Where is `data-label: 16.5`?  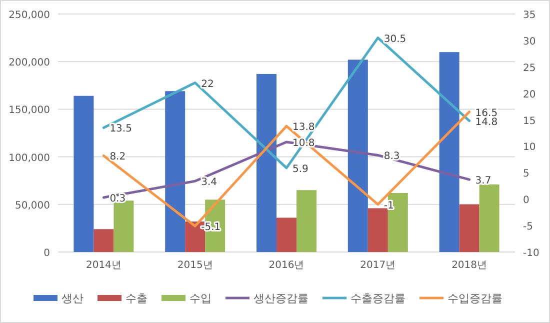 data-label: 16.5 is located at coordinates (486, 113).